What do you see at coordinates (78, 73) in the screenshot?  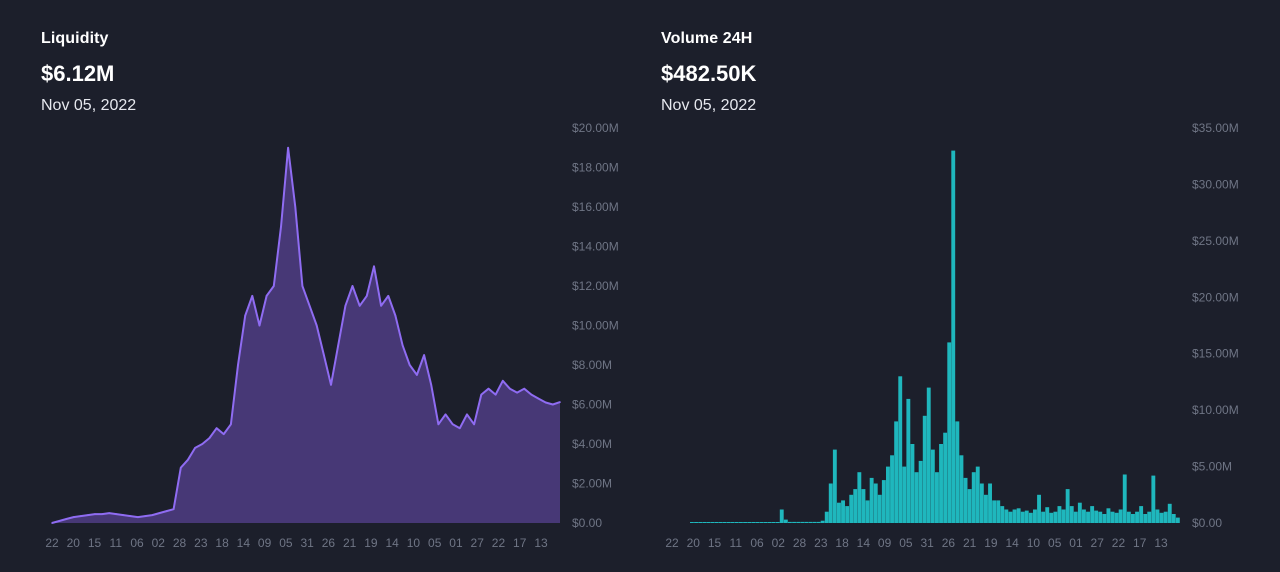 I see `liquidity-value: $6.12M` at bounding box center [78, 73].